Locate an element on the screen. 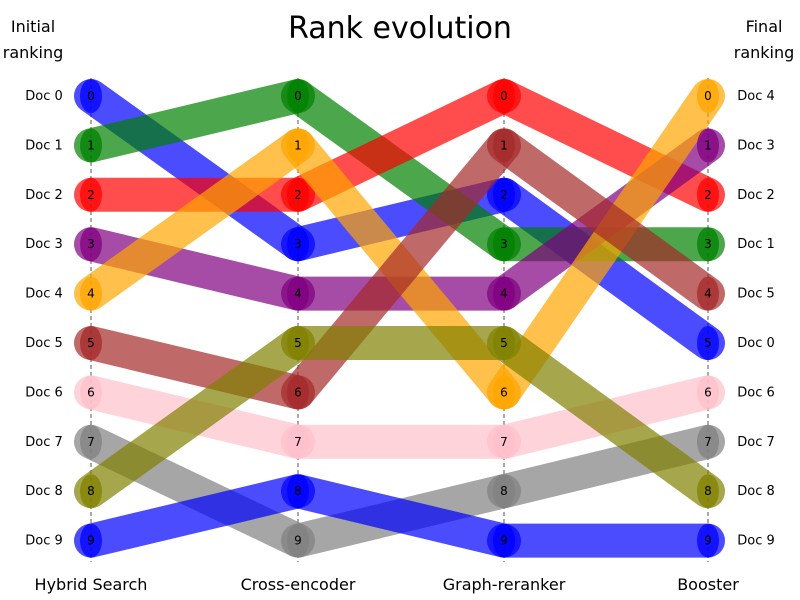 The width and height of the screenshot is (800, 600). rank-number-doc-7-stage-2: 8 is located at coordinates (504, 491).